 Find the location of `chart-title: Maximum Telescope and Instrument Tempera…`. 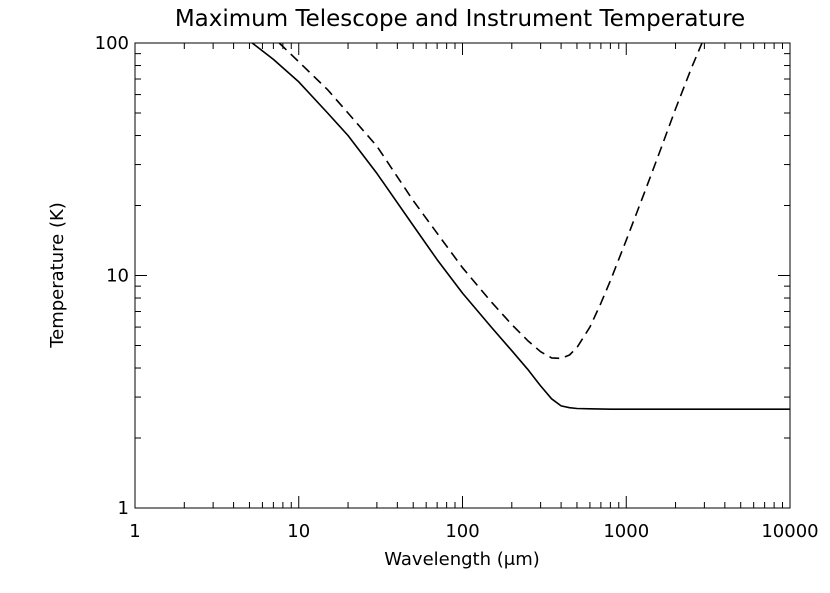

chart-title: Maximum Telescope and Instrument Tempera… is located at coordinates (460, 19).